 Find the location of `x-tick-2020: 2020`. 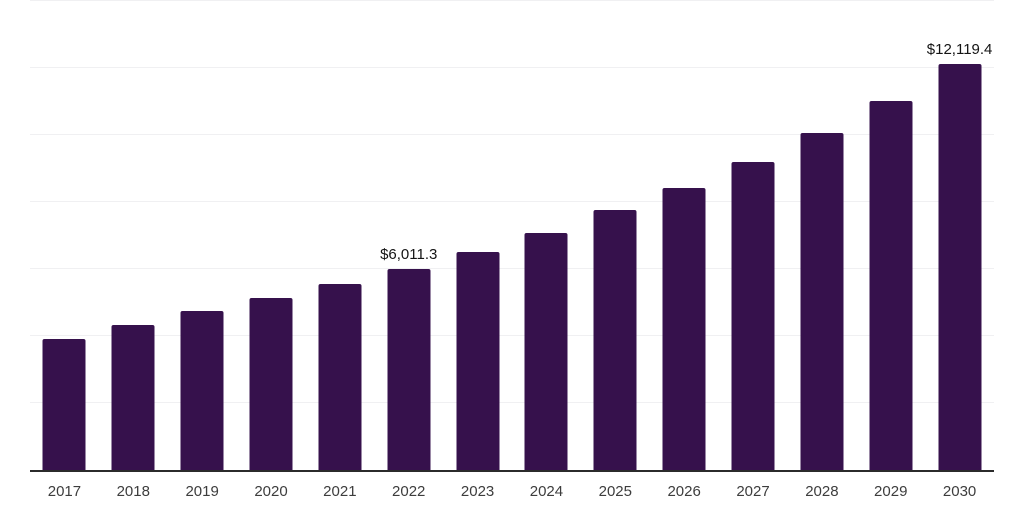

x-tick-2020: 2020 is located at coordinates (271, 491).